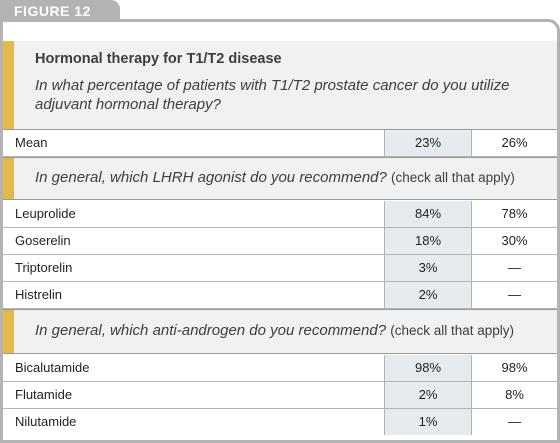  What do you see at coordinates (428, 214) in the screenshot?
I see `value-col1: 84%` at bounding box center [428, 214].